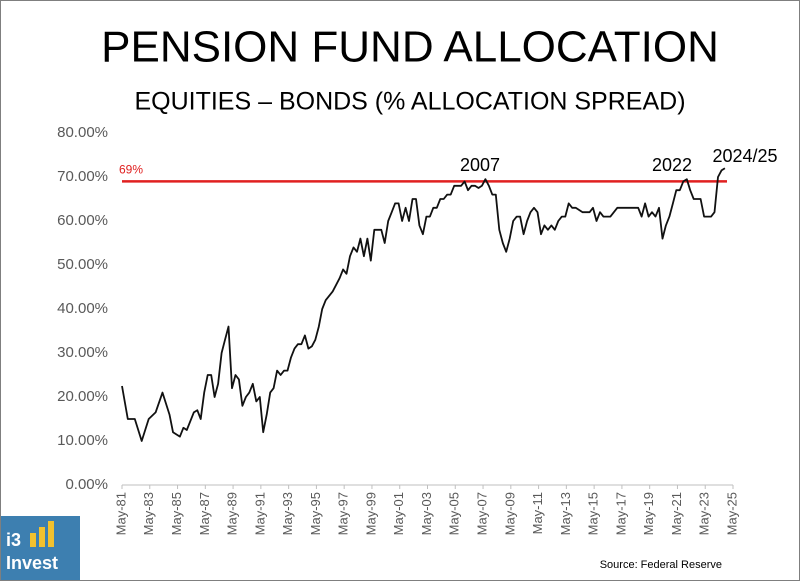 Image resolution: width=800 pixels, height=581 pixels. Describe the element at coordinates (661, 565) in the screenshot. I see `source: Source: Federal Reserve` at that location.